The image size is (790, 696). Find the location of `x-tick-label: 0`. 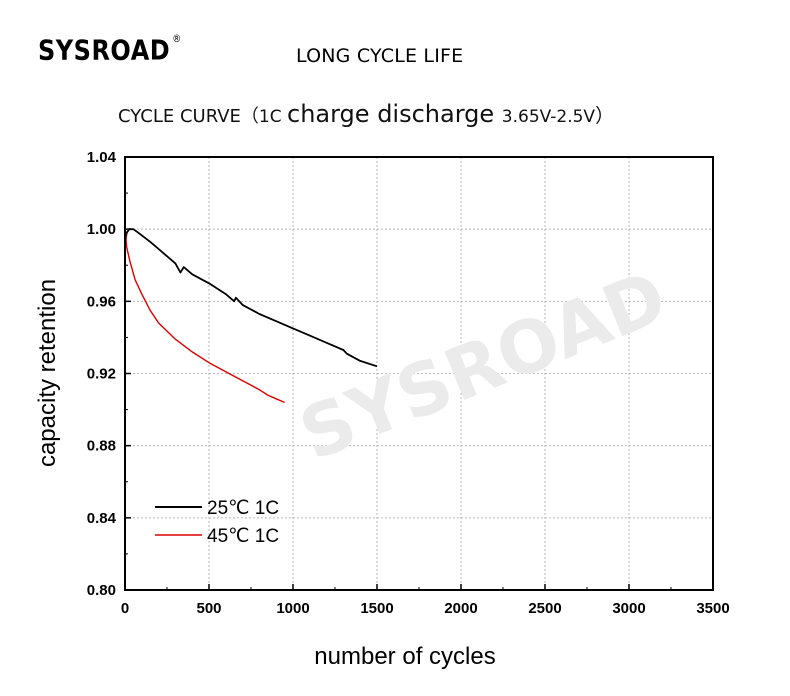

x-tick-label: 0 is located at coordinates (125, 608).